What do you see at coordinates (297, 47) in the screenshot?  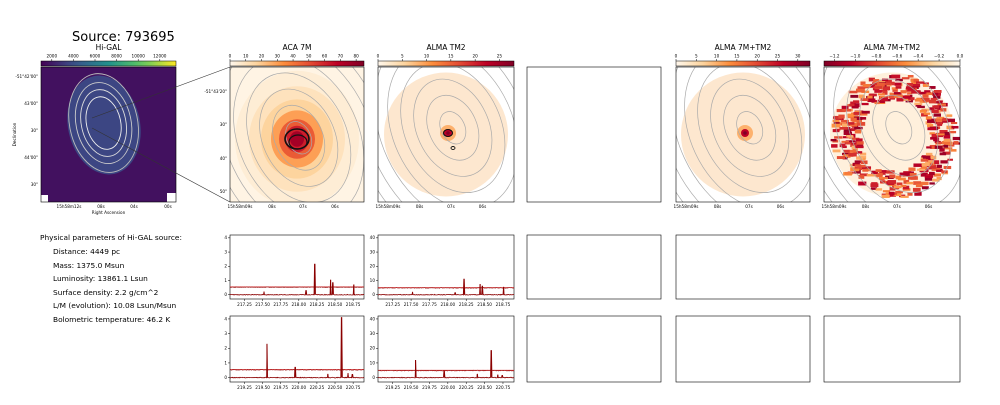 I see `panel-title: ACA 7M` at bounding box center [297, 47].